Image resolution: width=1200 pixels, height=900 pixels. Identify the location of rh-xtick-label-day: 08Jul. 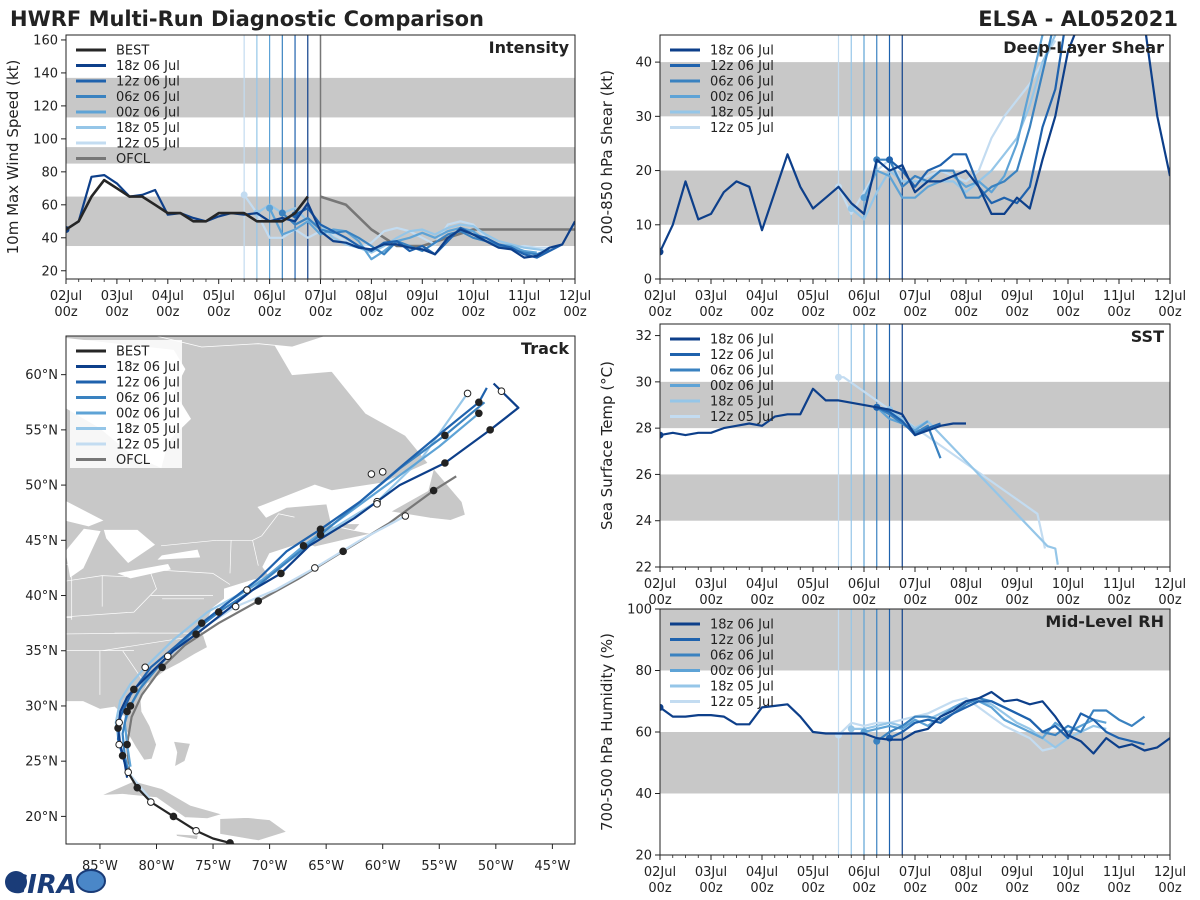
(966, 872).